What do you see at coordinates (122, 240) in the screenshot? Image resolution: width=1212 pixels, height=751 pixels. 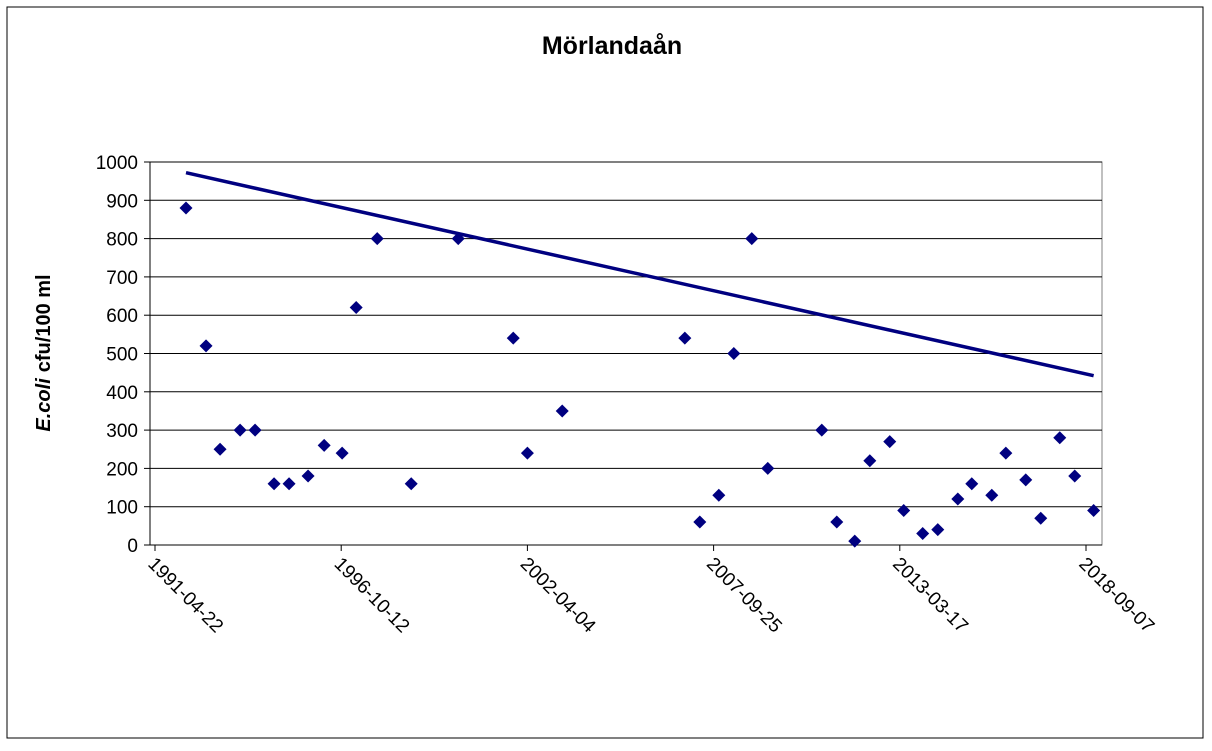 I see `y-tick-label: 800` at bounding box center [122, 240].